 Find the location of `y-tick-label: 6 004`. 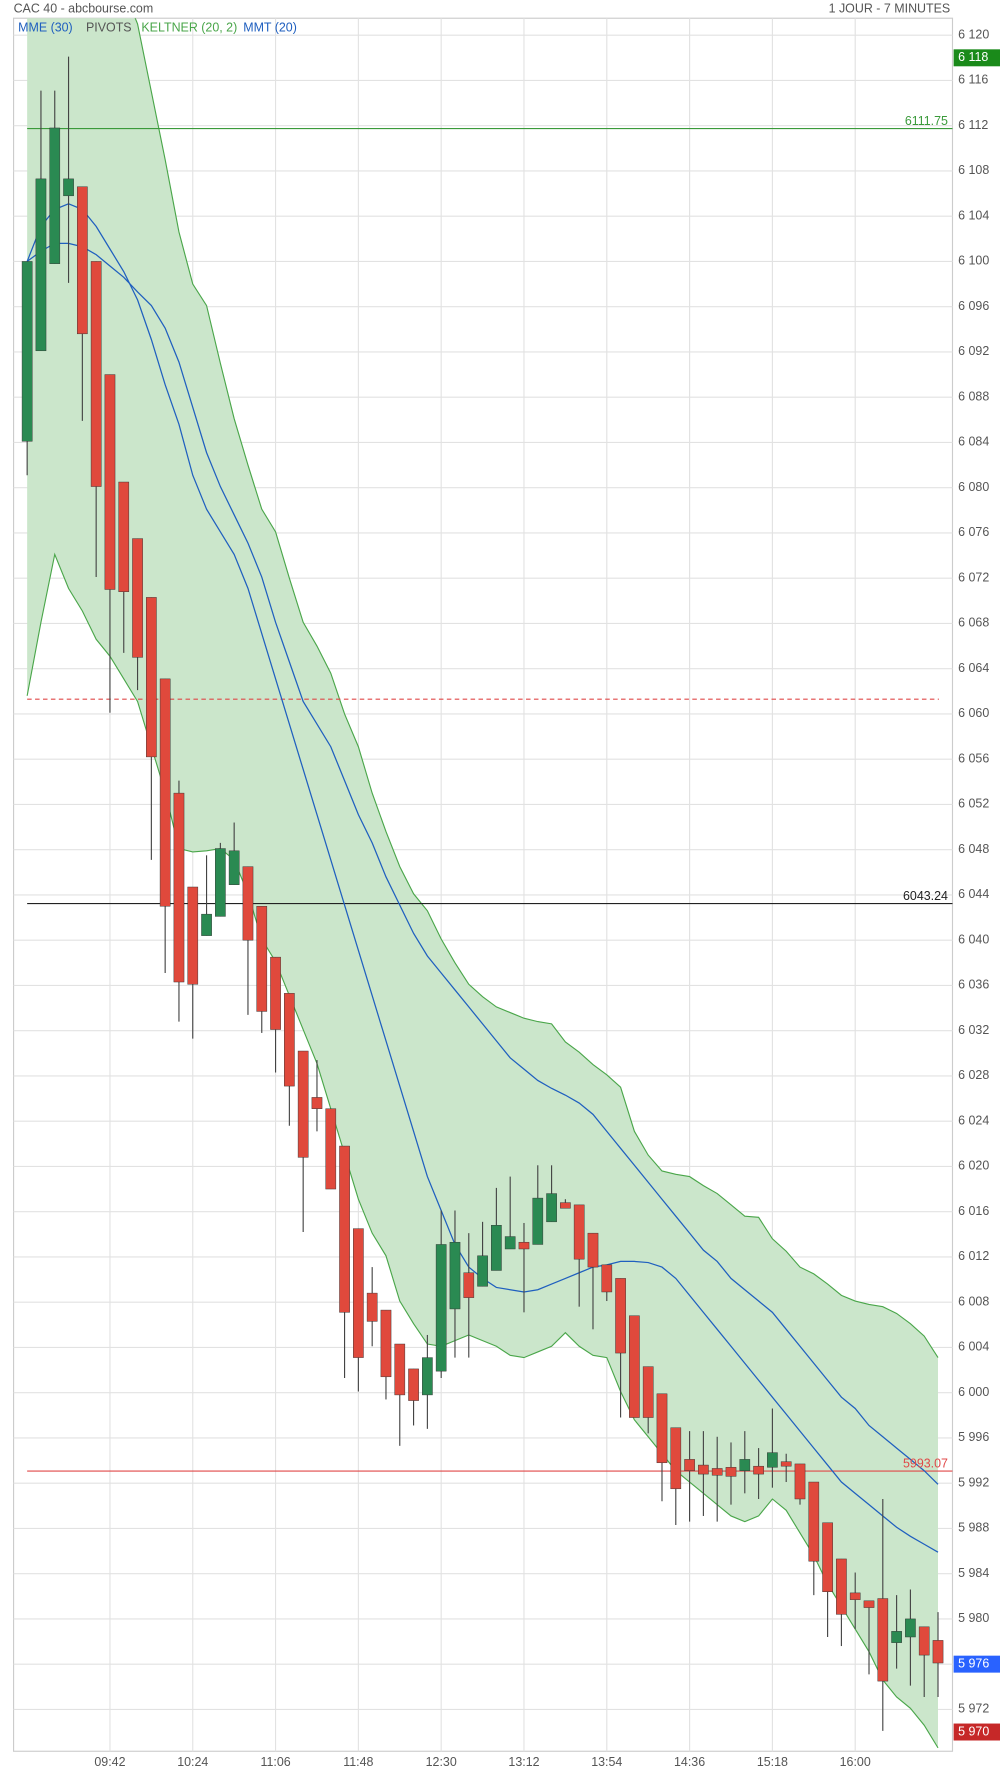

y-tick-label: 6 004 is located at coordinates (973, 1347).